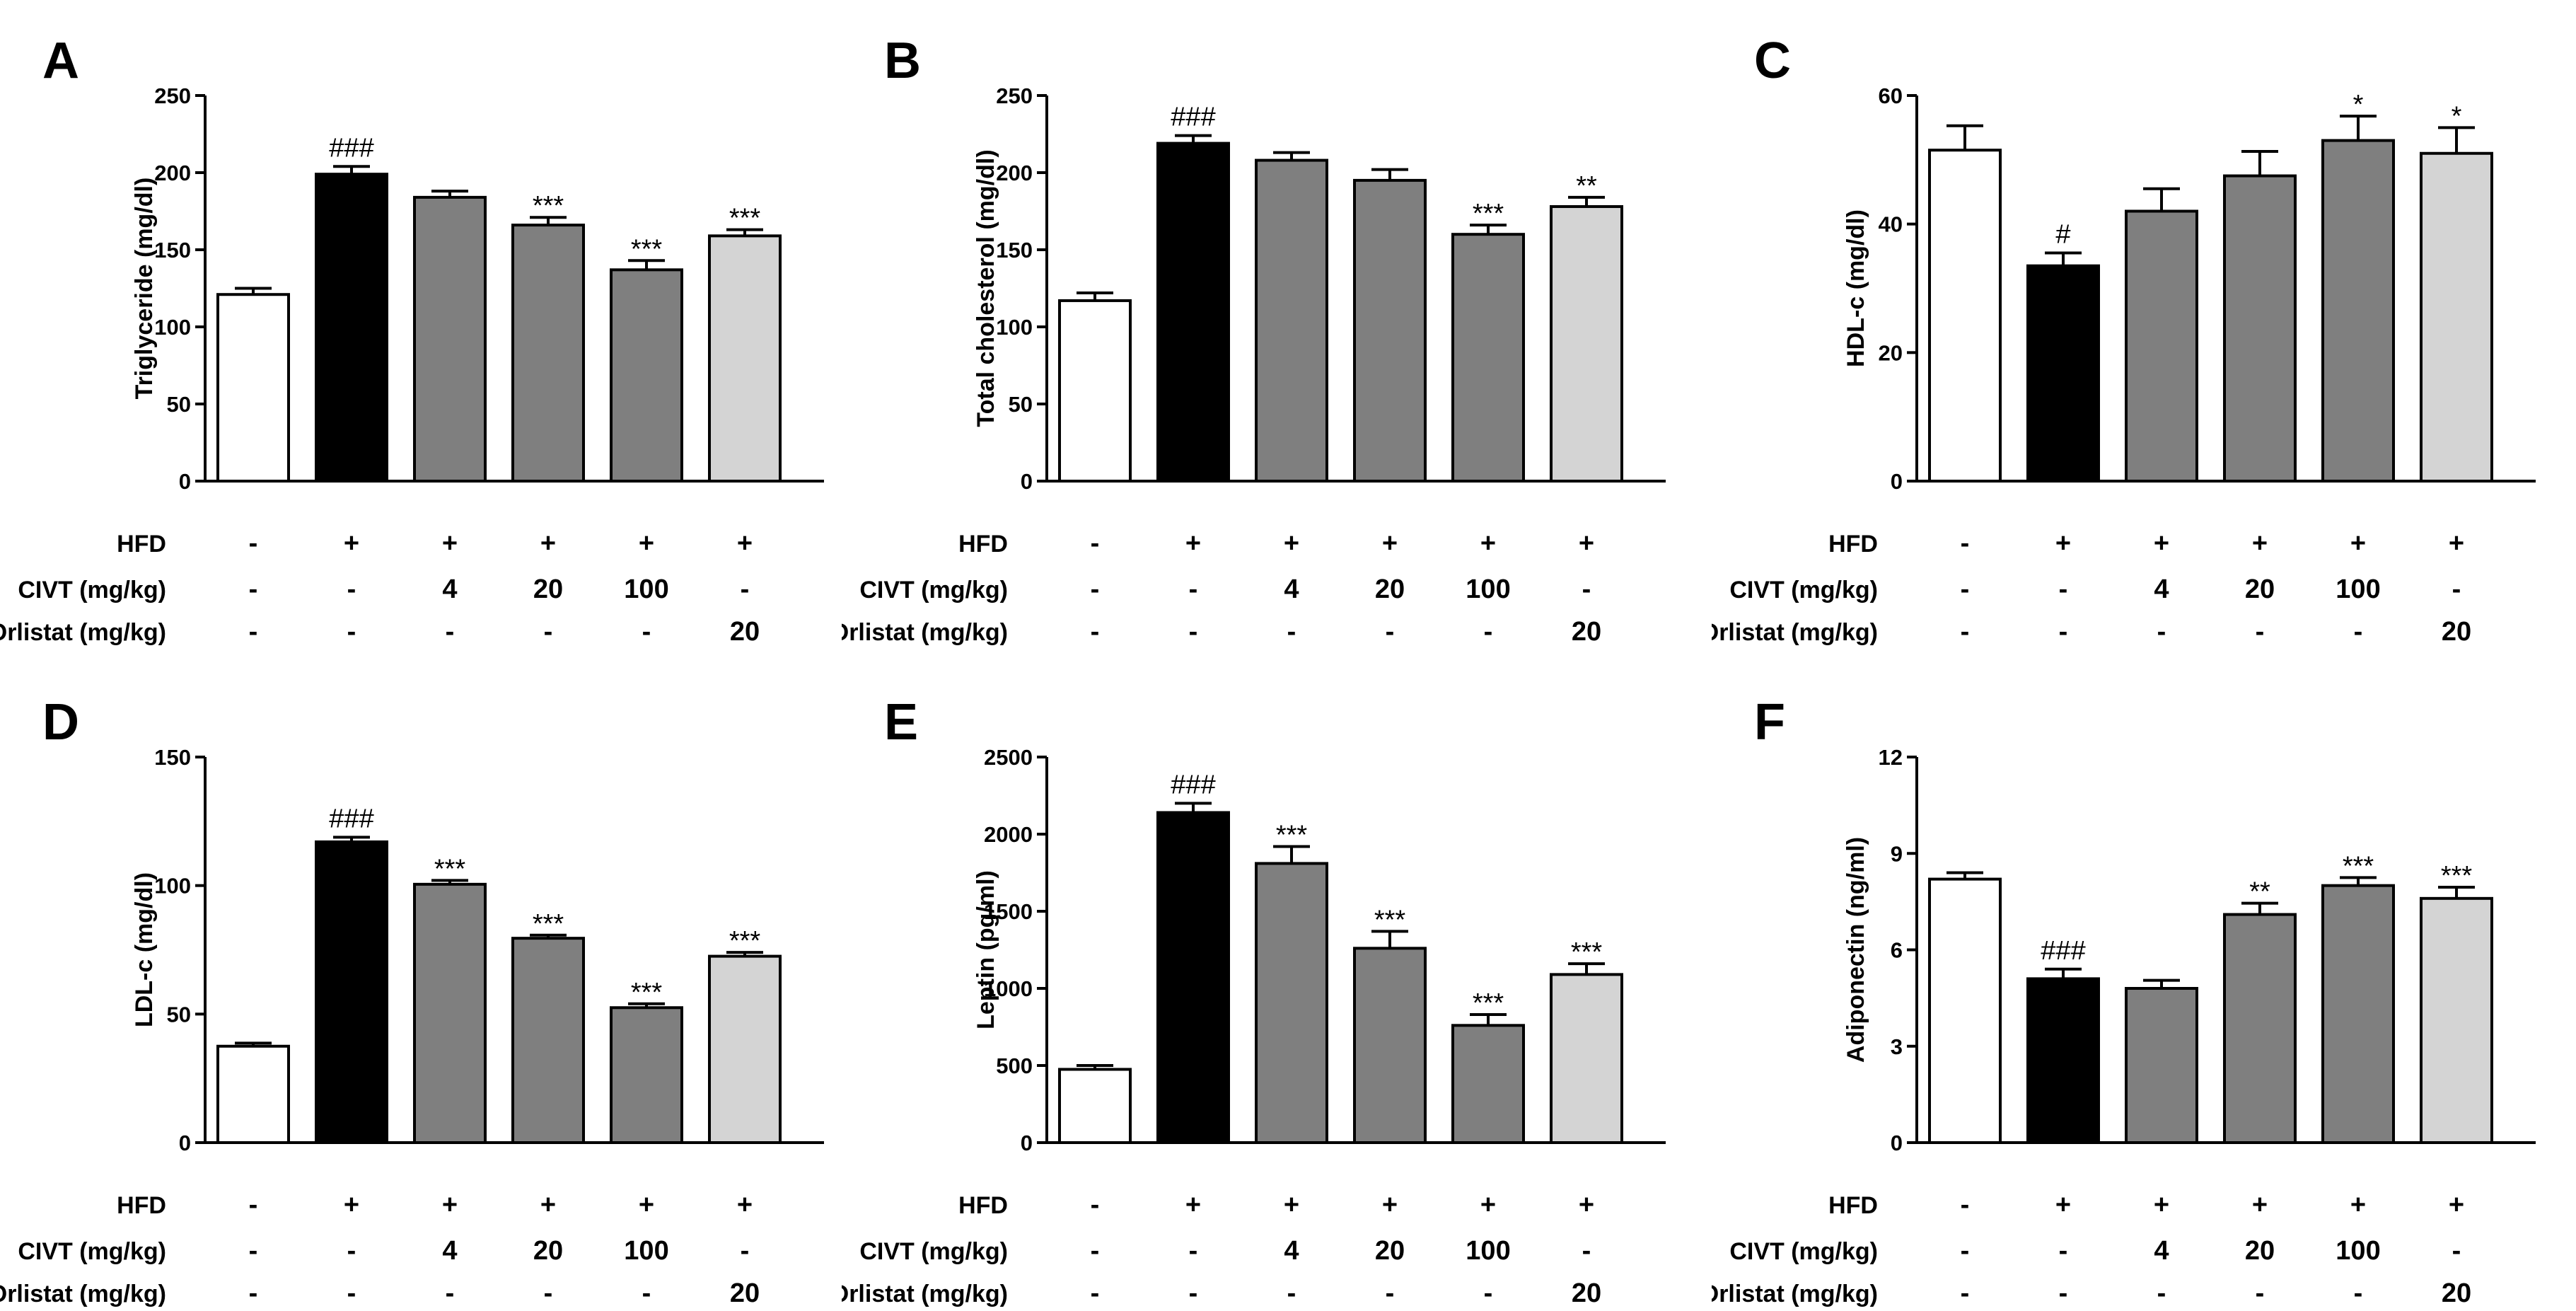 This screenshot has height=1311, width=2576. I want to click on y-axis-label: Total cholesterol (mg/dl), so click(986, 288).